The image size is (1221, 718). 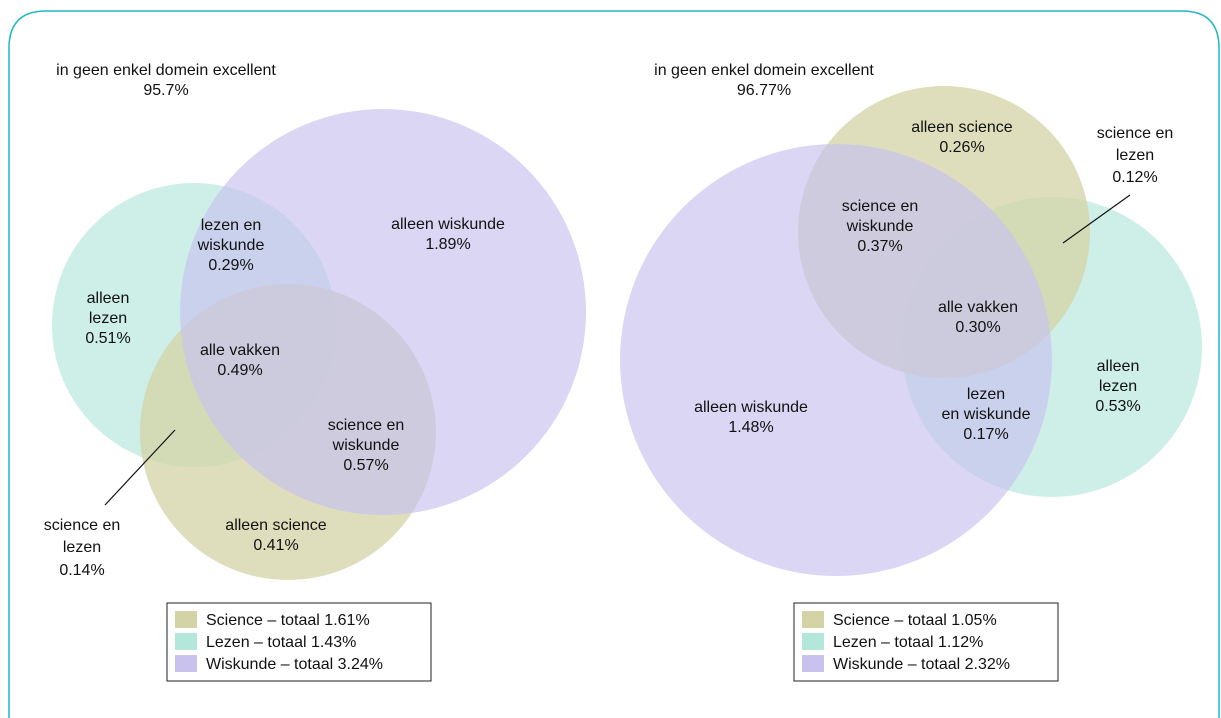 What do you see at coordinates (750, 427) in the screenshot?
I see `right-alleen-wiskunde-value: 1.48%` at bounding box center [750, 427].